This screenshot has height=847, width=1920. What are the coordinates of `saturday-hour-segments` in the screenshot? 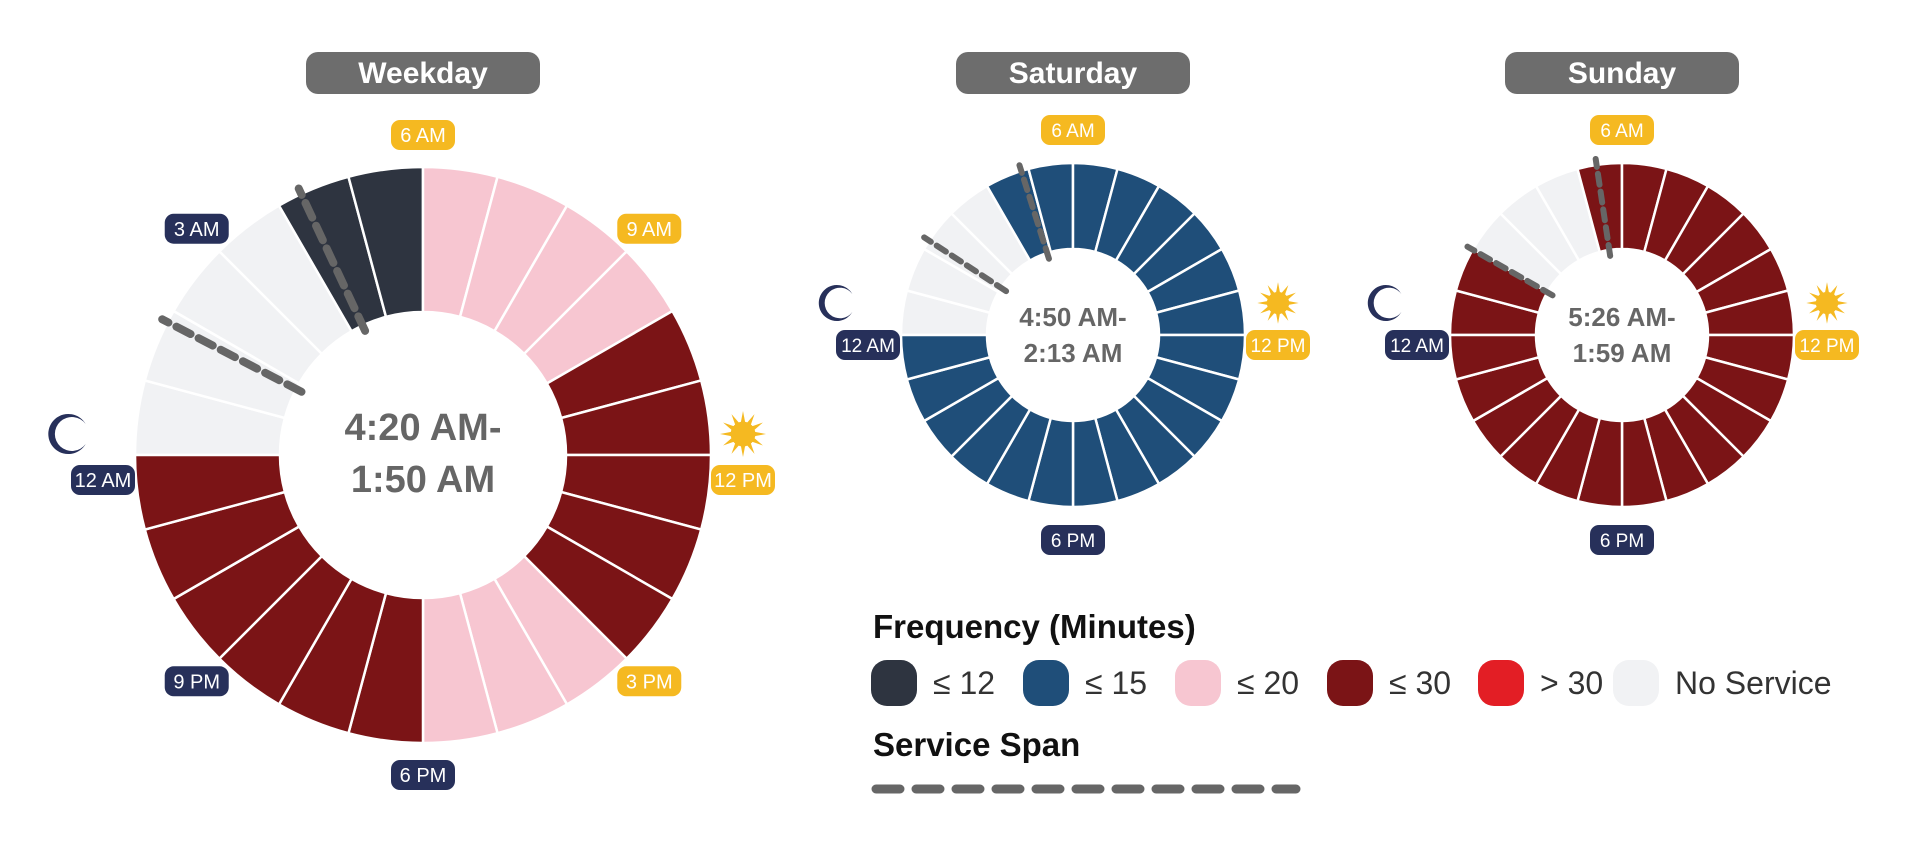 It's located at (1073, 335).